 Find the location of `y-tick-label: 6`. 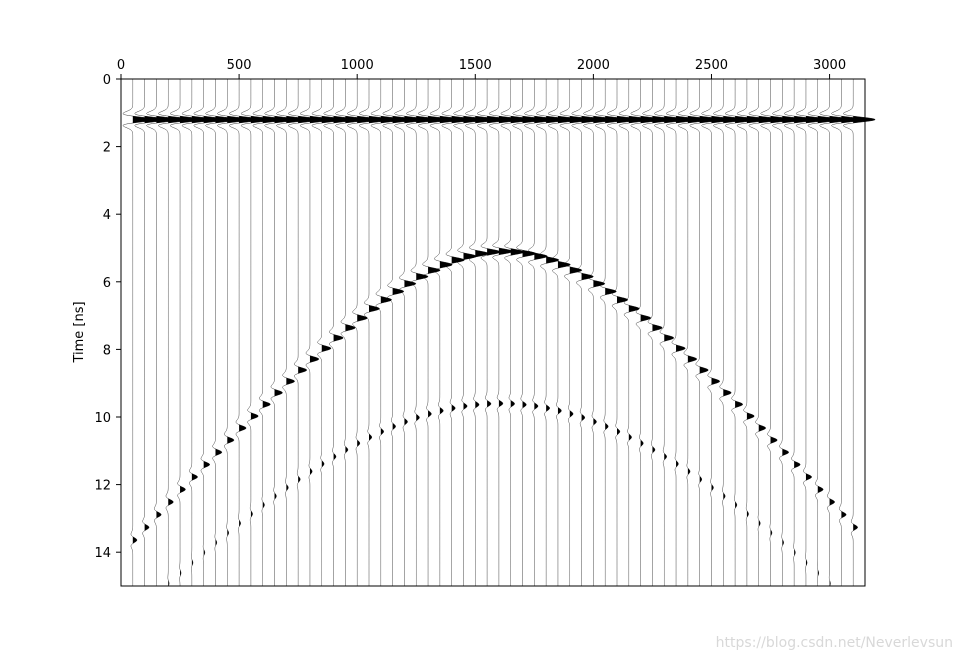

y-tick-label: 6 is located at coordinates (107, 283).